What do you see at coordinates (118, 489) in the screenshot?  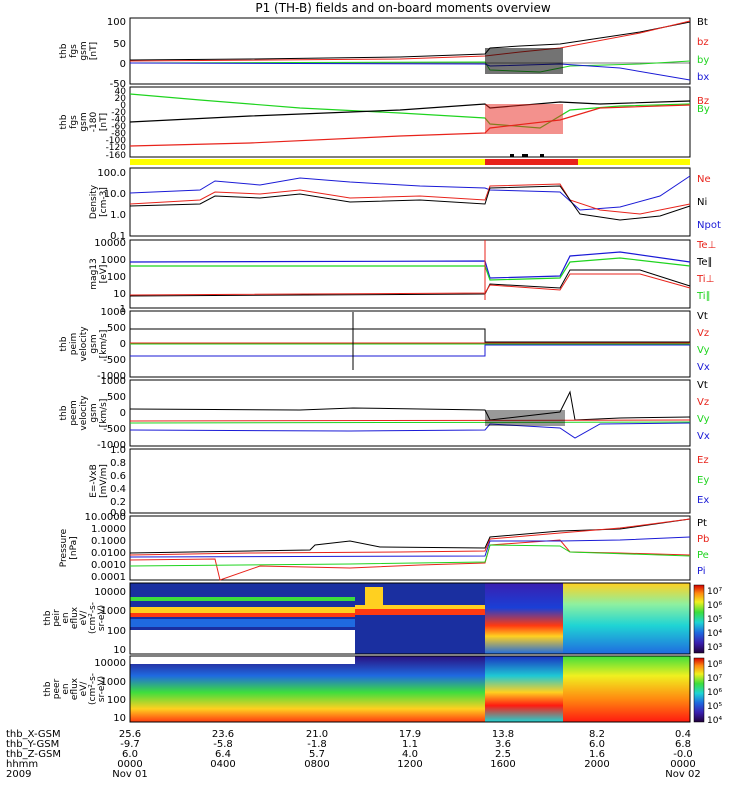 I see `panel7-ytick-3: 0.4` at bounding box center [118, 489].